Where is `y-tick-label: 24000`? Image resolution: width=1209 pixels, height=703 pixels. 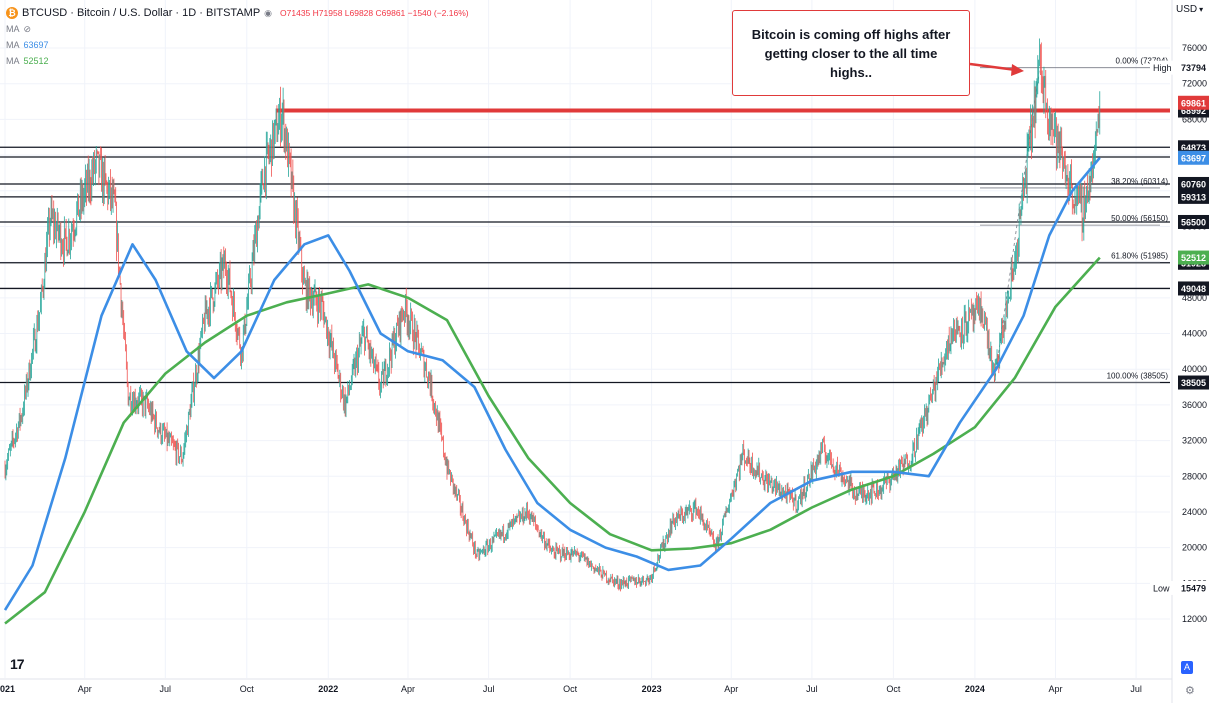 y-tick-label: 24000 is located at coordinates (1194, 512).